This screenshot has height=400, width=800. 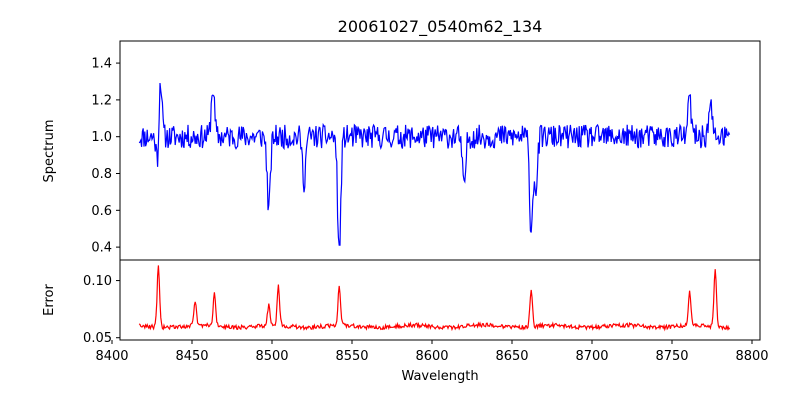 I want to click on x-tick-label: 8400, so click(x=111, y=356).